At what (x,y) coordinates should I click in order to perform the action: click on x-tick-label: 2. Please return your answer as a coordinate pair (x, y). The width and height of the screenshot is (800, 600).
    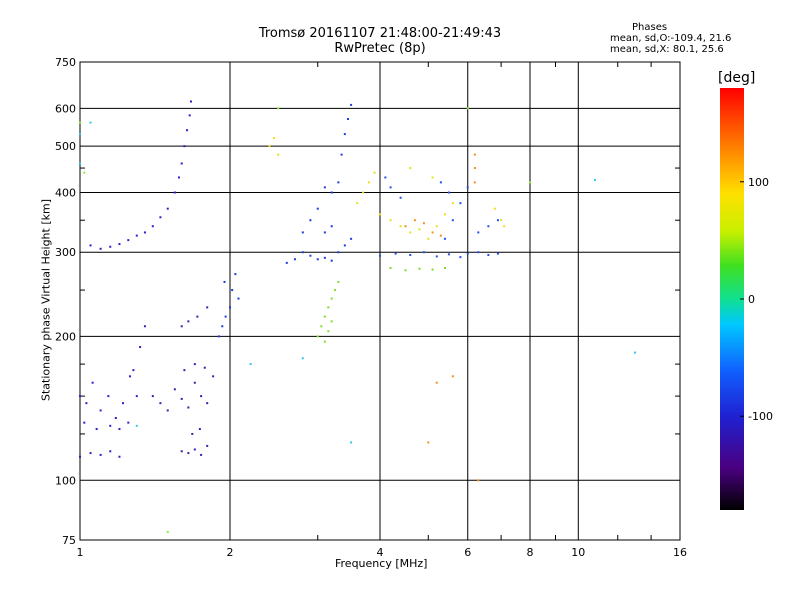
    Looking at the image, I should click on (230, 552).